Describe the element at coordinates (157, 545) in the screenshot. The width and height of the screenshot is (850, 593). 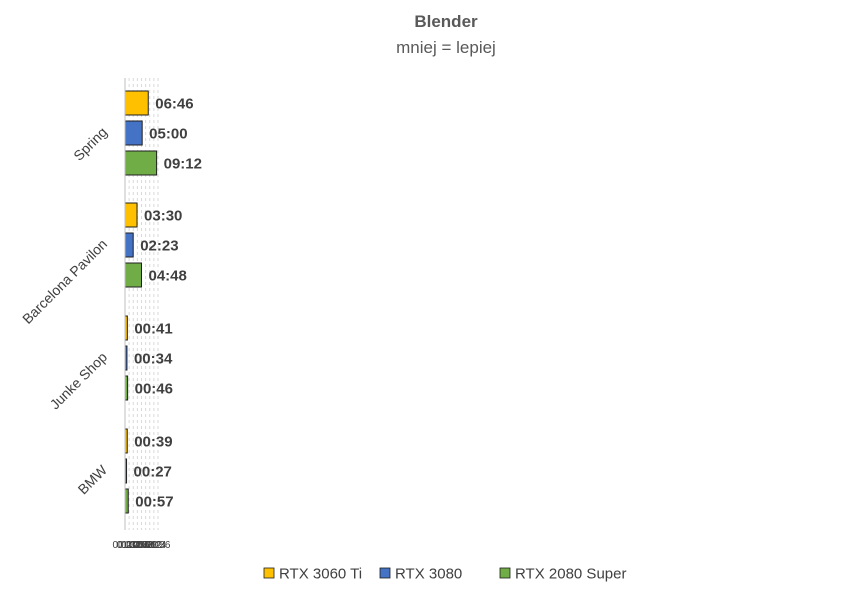
I see `x-tick-label: 09:36` at that location.